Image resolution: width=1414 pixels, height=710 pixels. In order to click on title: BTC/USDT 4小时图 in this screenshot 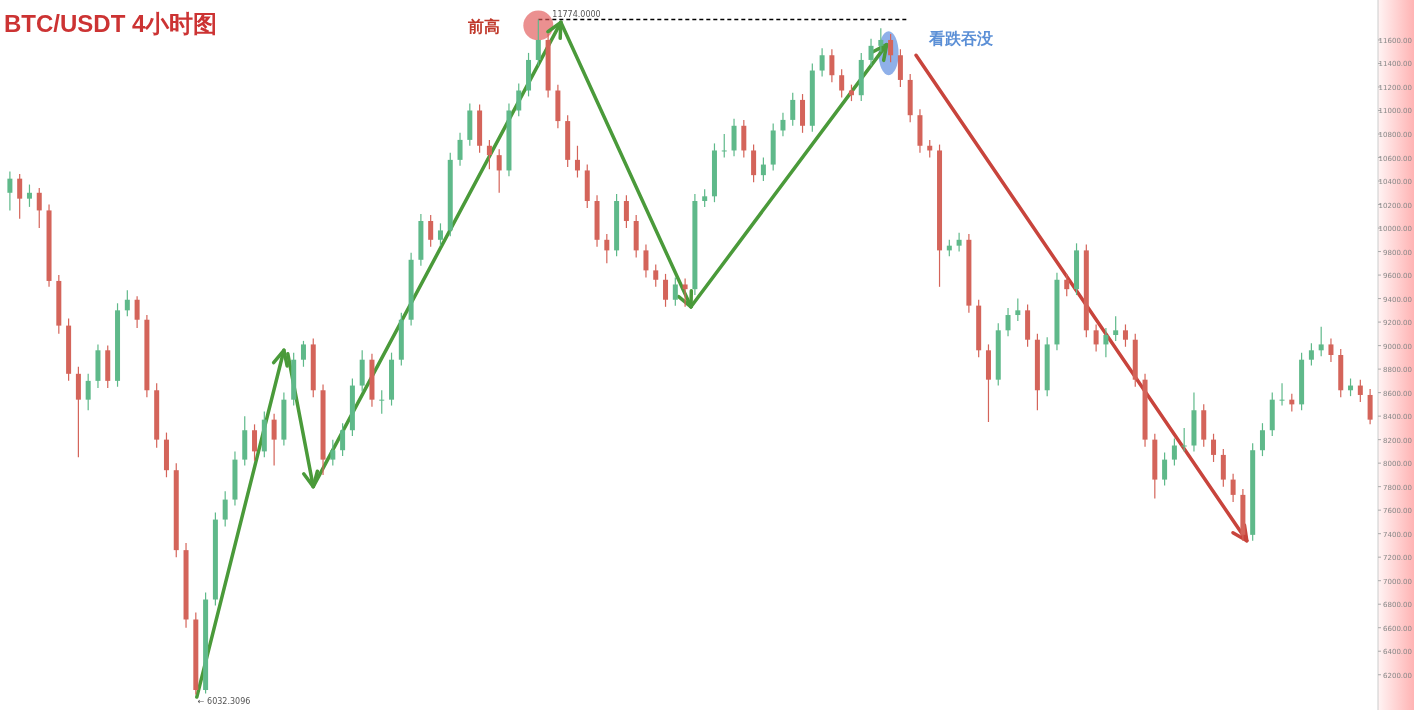, I will do `click(111, 23)`.